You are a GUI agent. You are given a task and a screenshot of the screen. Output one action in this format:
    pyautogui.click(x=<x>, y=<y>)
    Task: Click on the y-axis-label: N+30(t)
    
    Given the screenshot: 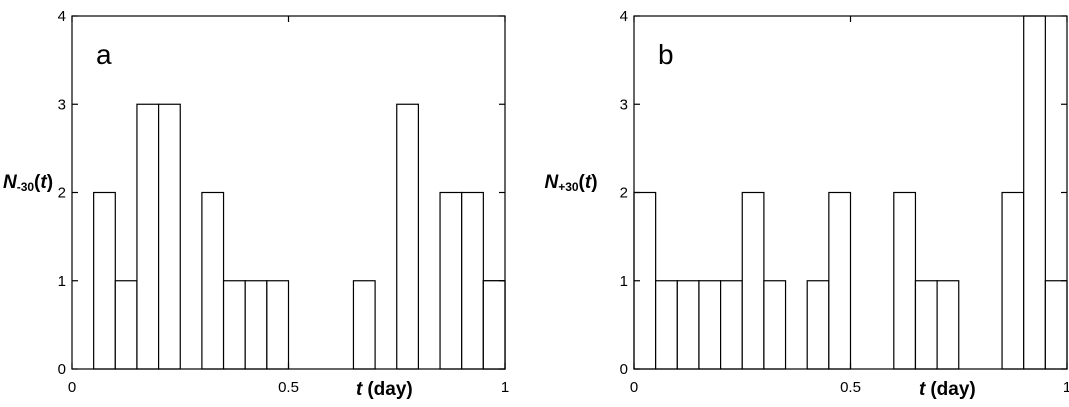 What is the action you would take?
    pyautogui.click(x=570, y=183)
    